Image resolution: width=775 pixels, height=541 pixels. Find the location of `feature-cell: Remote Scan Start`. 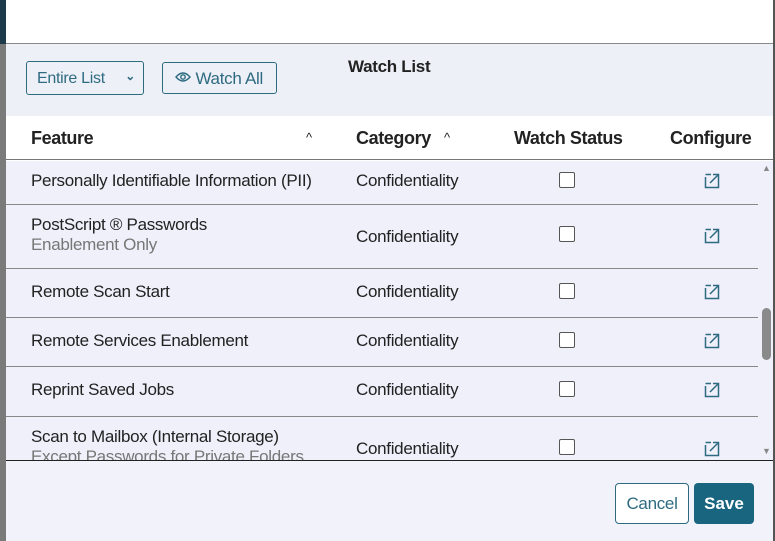

feature-cell: Remote Scan Start is located at coordinates (100, 292).